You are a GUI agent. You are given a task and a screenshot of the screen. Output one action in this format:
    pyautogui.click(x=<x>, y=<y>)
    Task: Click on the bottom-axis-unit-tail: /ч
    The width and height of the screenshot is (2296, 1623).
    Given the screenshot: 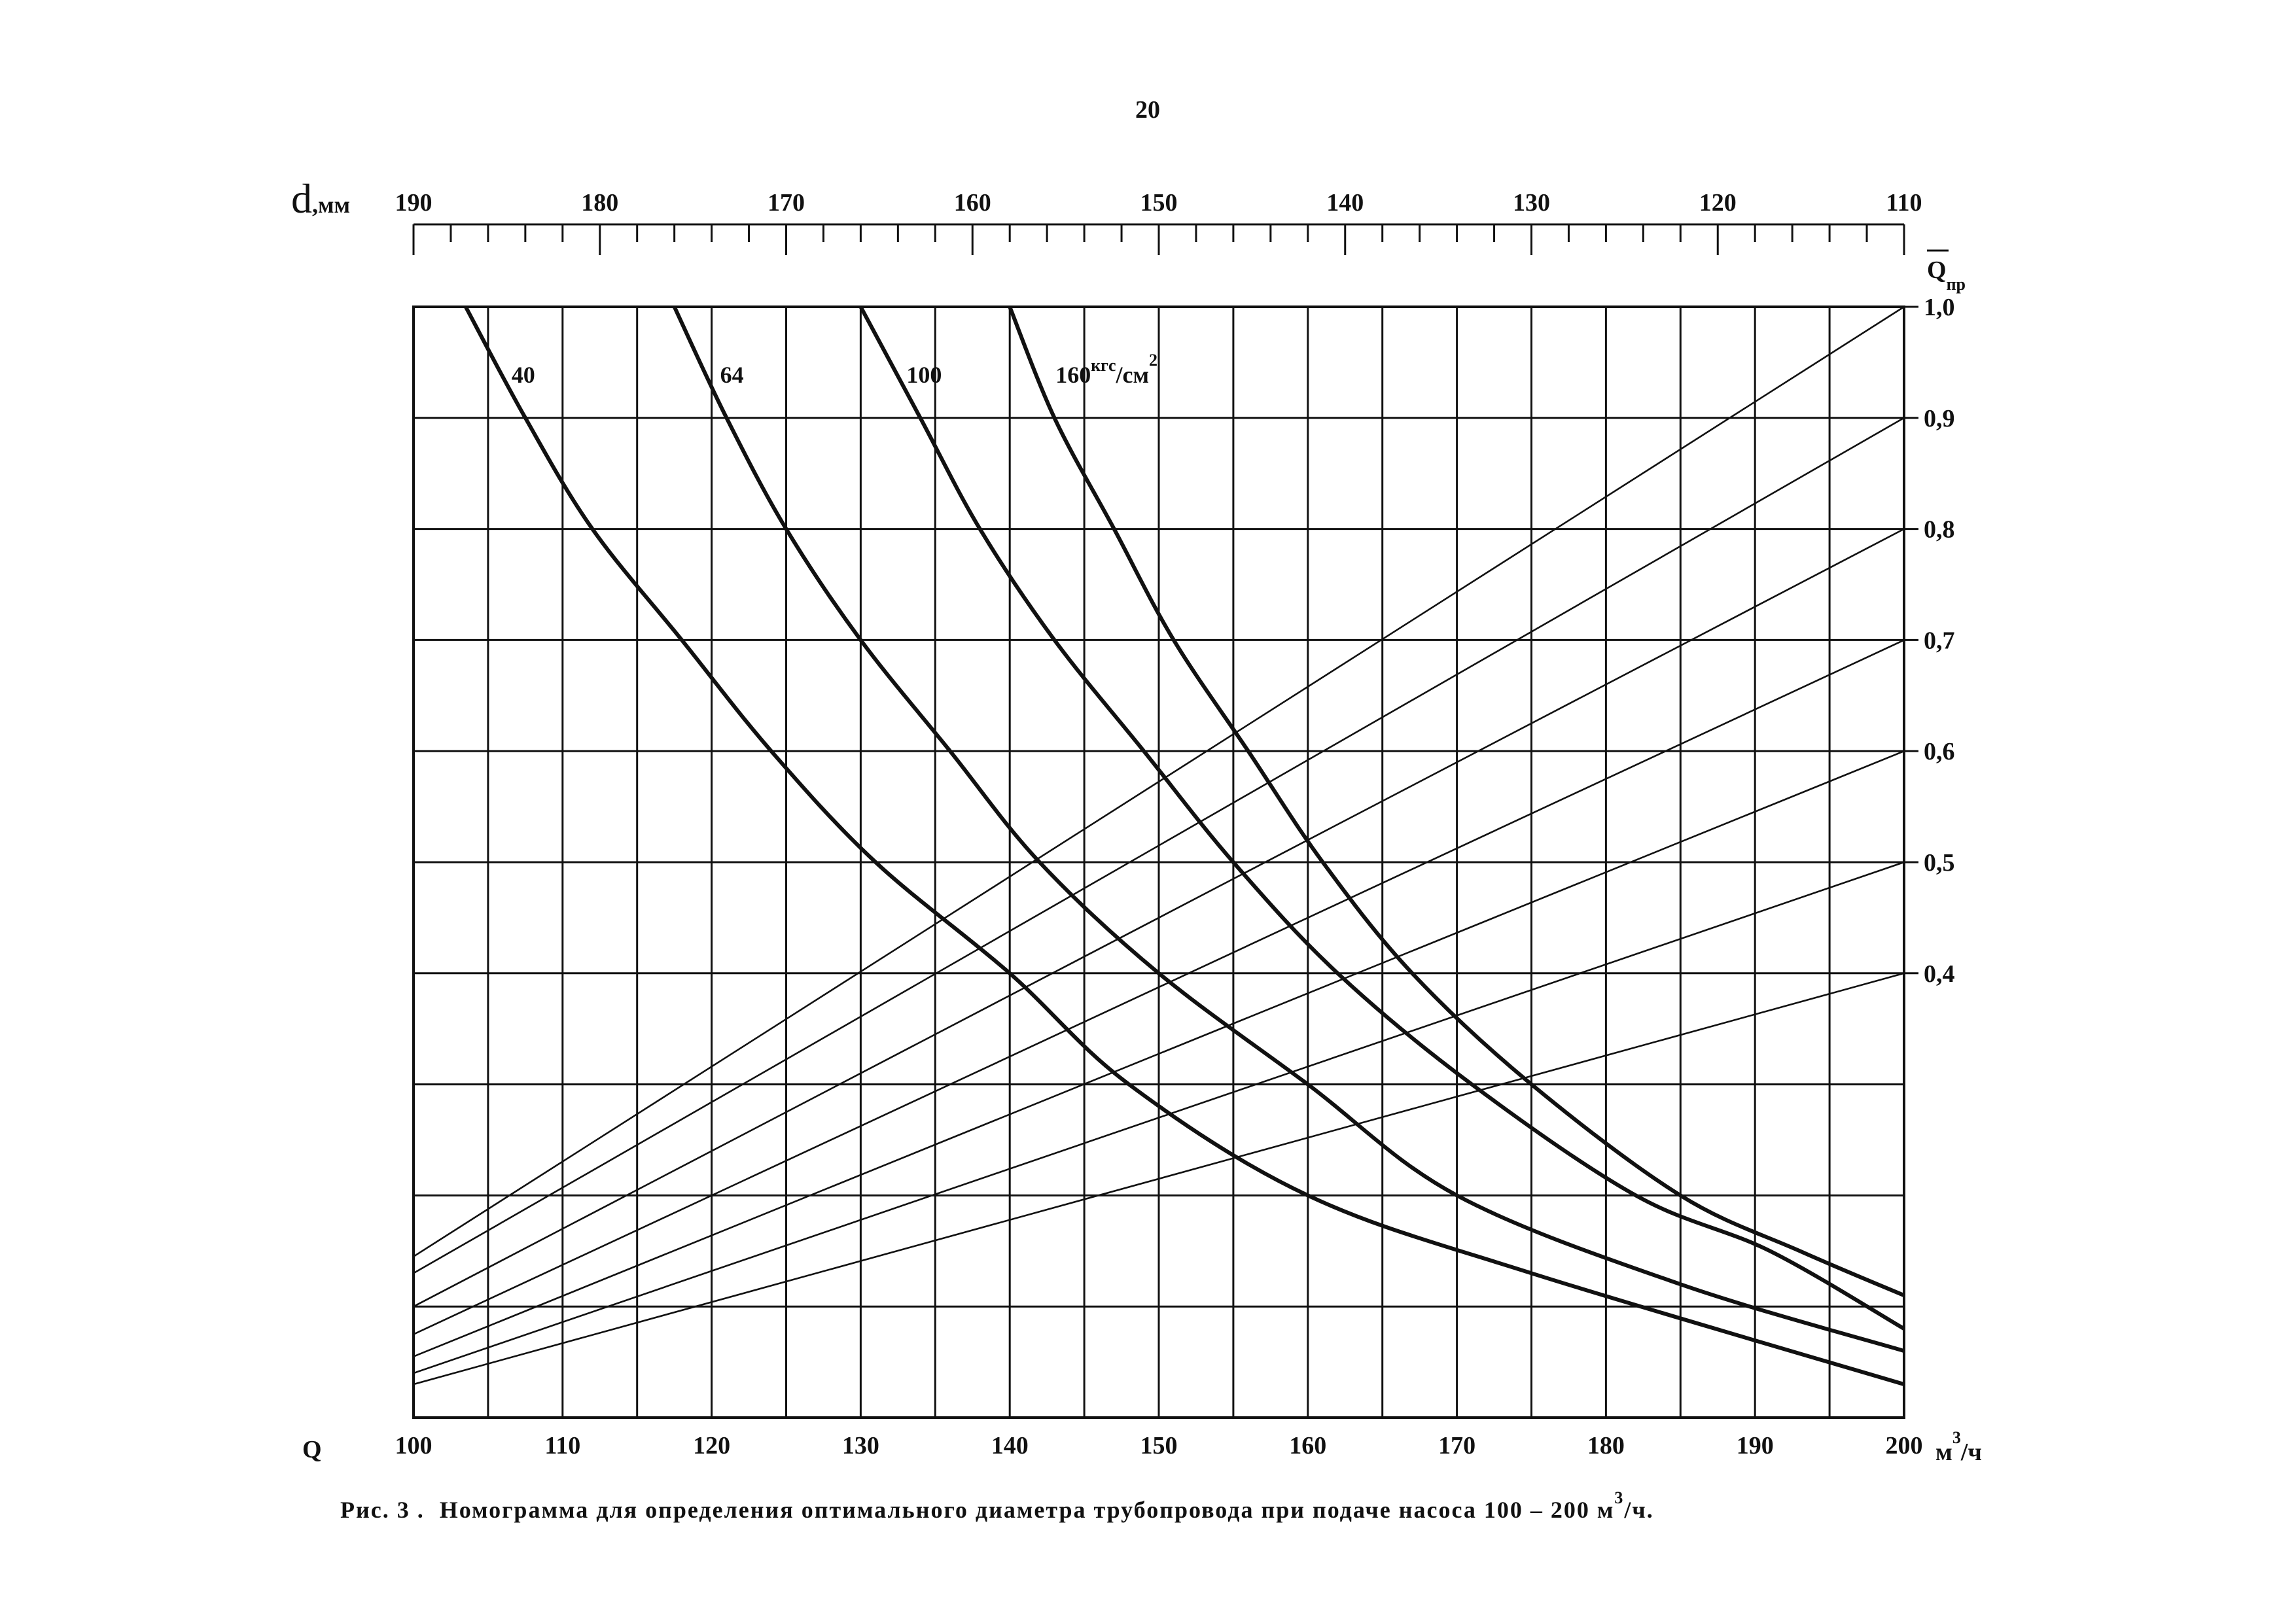 What is the action you would take?
    pyautogui.click(x=1971, y=1452)
    